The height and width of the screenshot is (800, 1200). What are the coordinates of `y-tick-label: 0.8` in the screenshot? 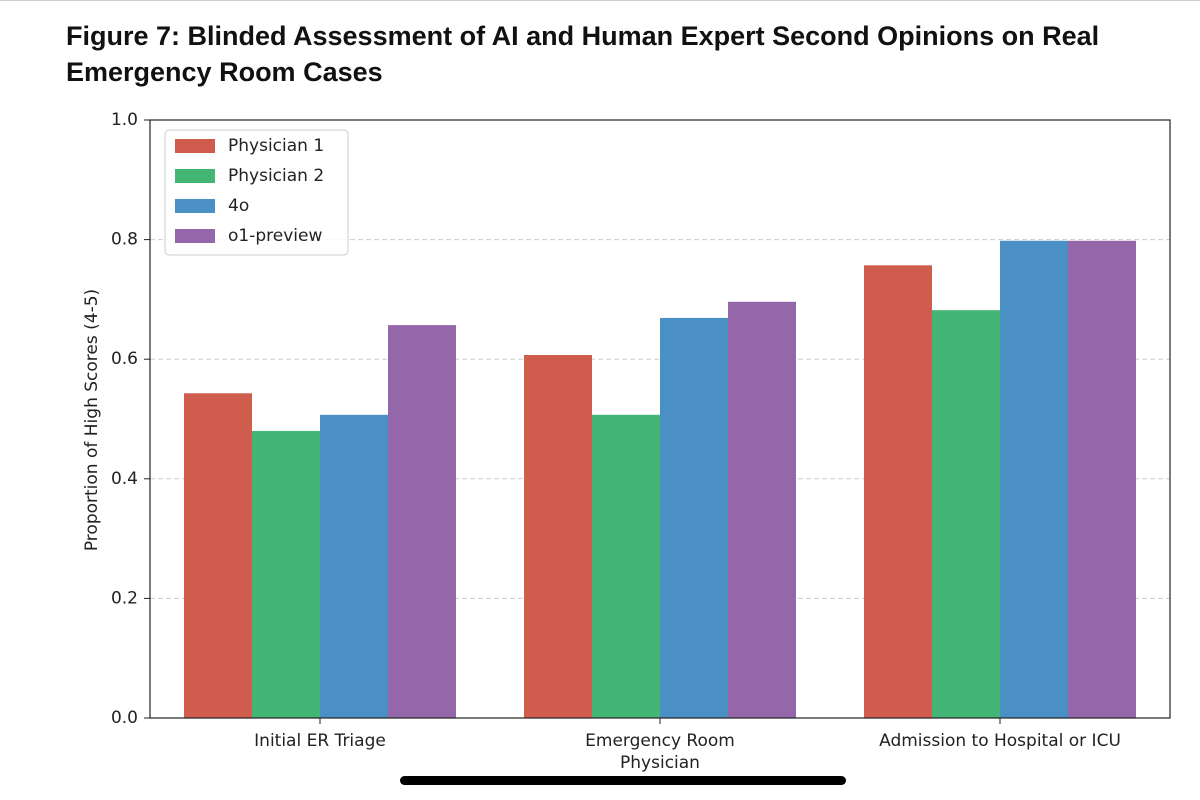 It's located at (124, 240).